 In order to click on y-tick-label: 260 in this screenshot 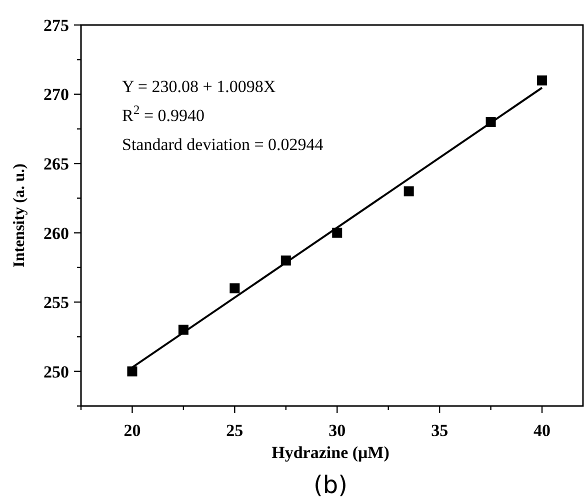, I will do `click(56, 233)`.